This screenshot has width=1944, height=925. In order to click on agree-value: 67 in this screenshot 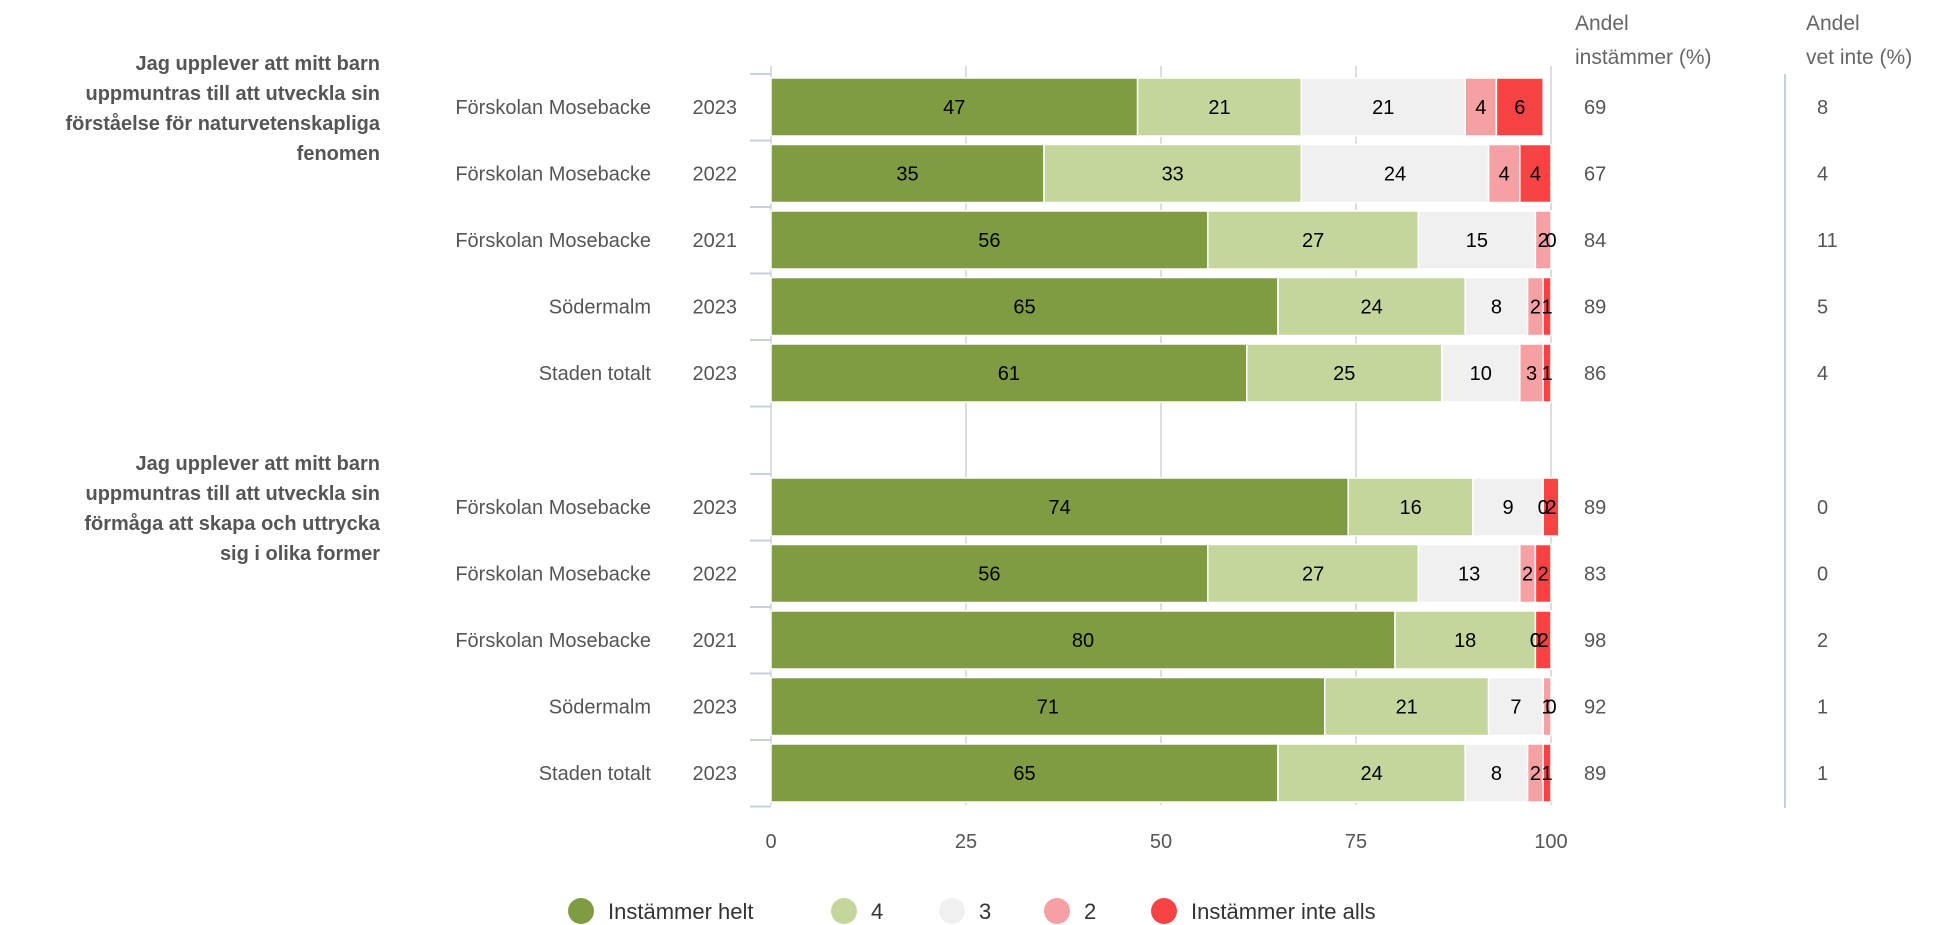, I will do `click(1595, 175)`.